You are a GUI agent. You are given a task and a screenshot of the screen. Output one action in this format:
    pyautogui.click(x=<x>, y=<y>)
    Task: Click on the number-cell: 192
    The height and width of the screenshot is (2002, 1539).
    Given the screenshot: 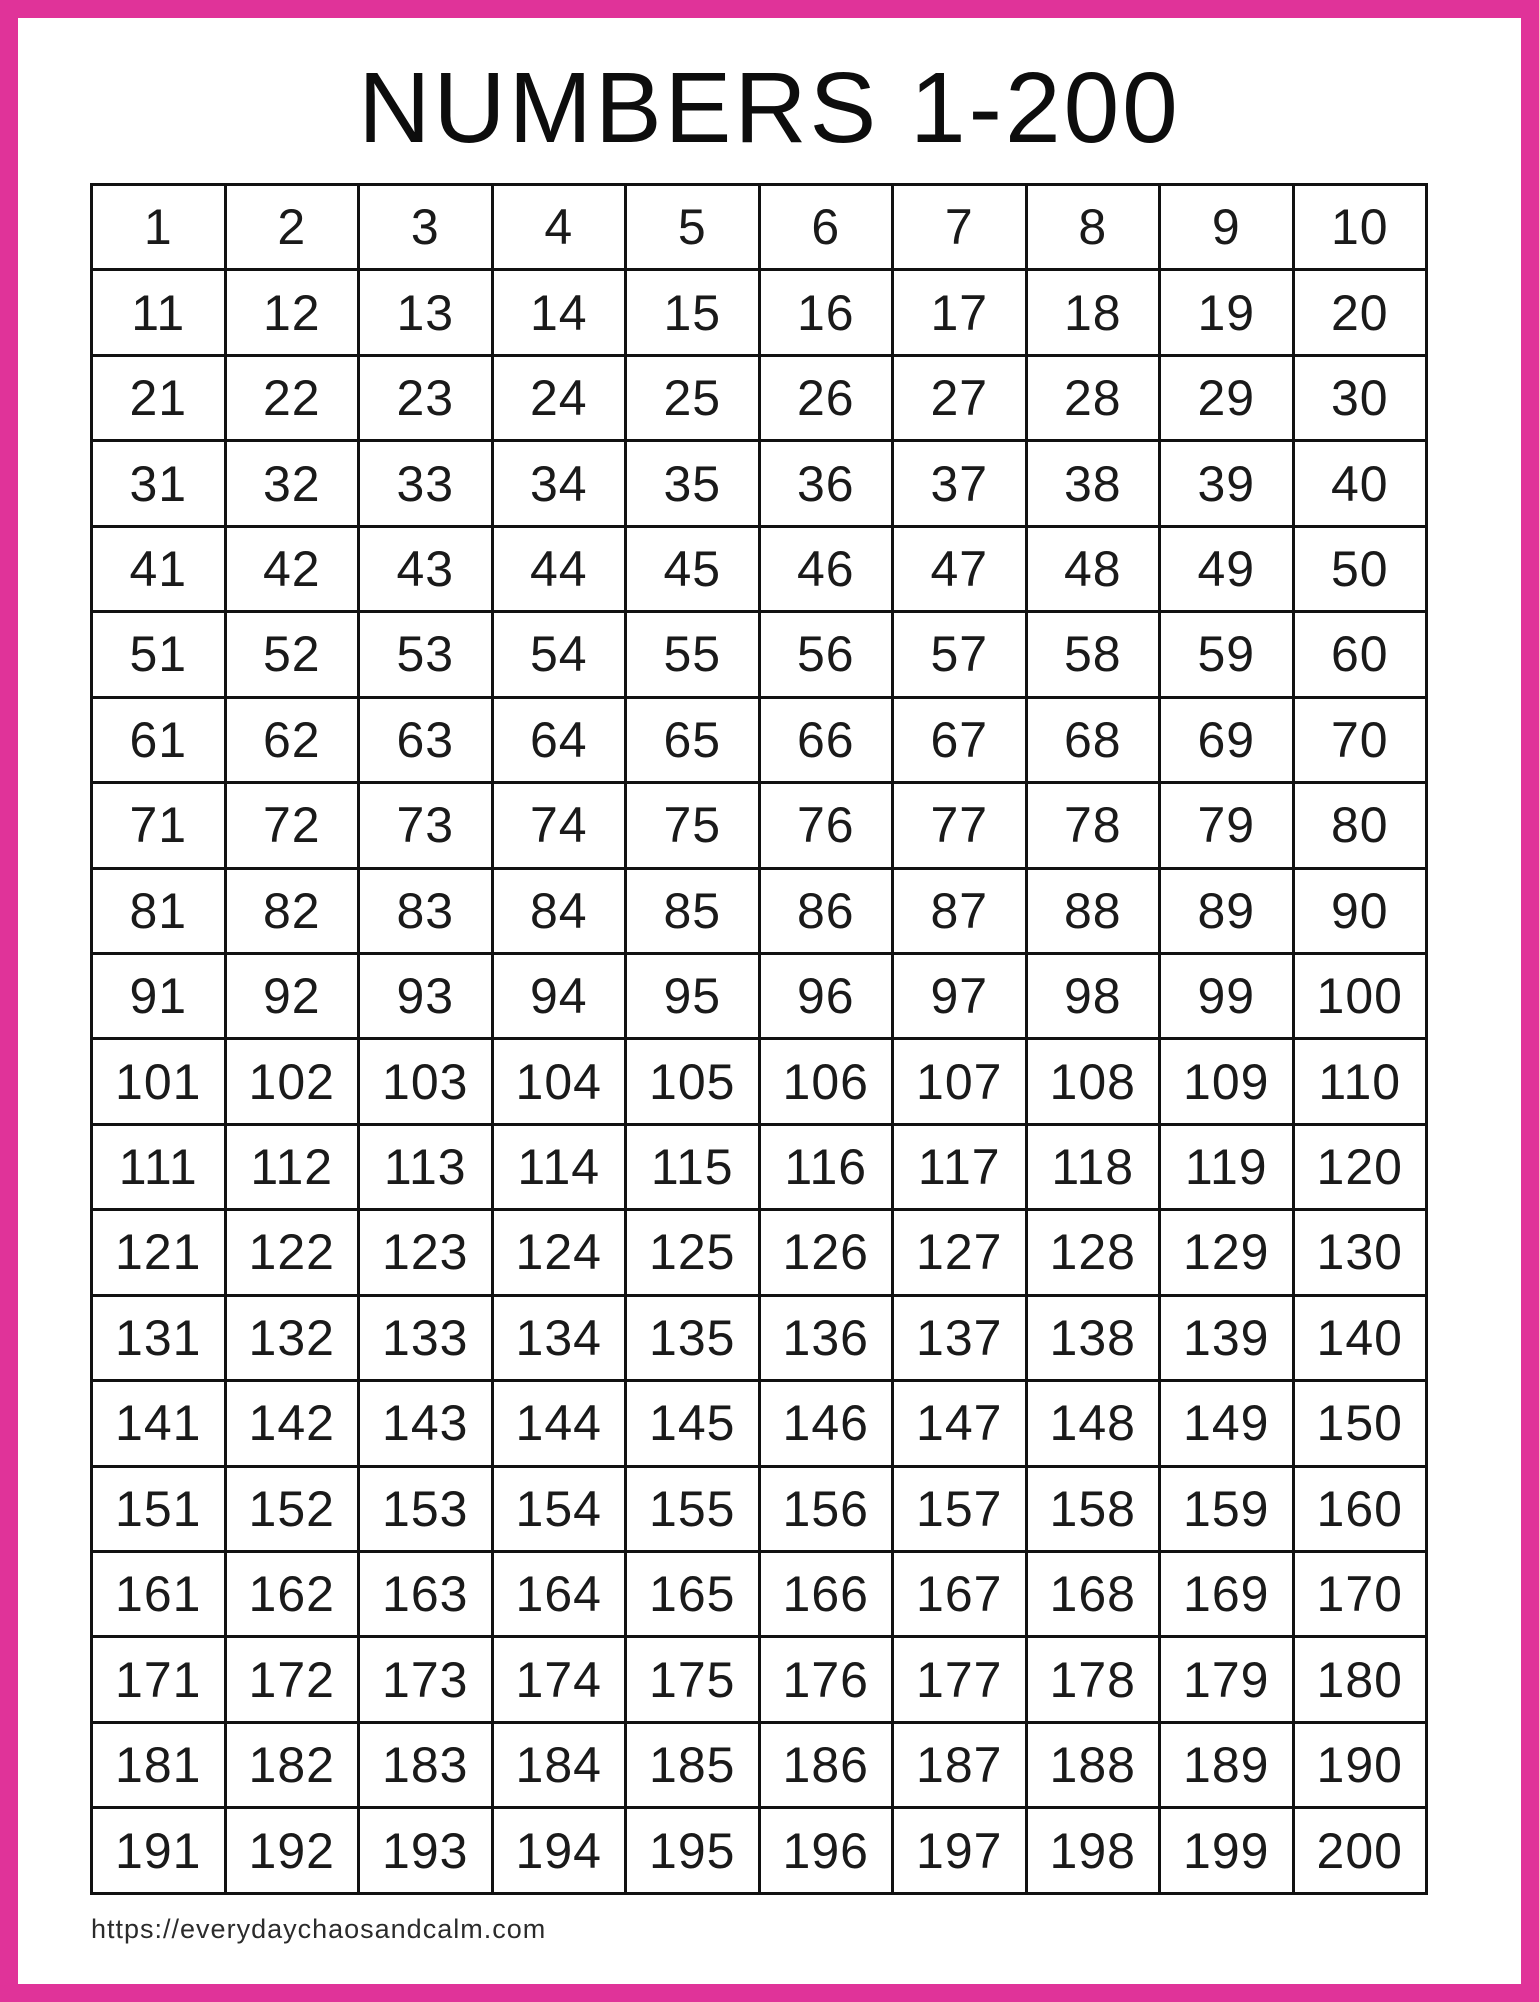 What is the action you would take?
    pyautogui.click(x=291, y=1850)
    